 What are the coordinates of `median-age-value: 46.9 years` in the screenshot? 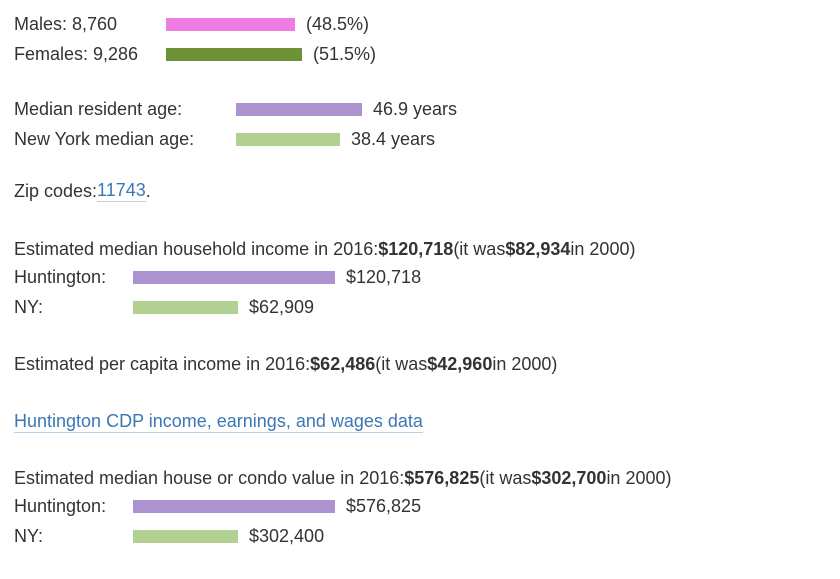 It's located at (415, 108).